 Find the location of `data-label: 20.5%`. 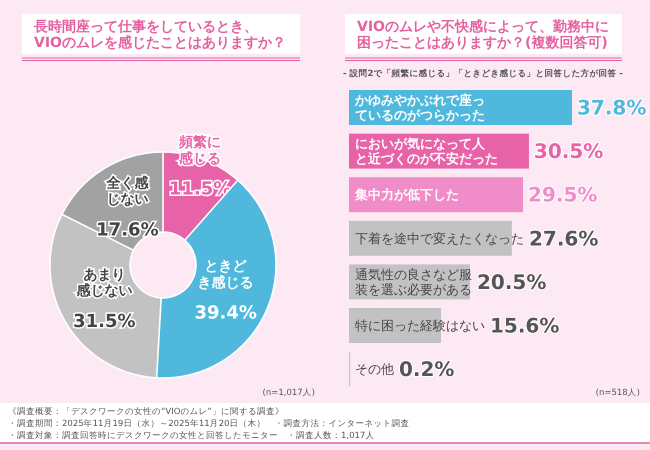

data-label: 20.5% is located at coordinates (511, 282).